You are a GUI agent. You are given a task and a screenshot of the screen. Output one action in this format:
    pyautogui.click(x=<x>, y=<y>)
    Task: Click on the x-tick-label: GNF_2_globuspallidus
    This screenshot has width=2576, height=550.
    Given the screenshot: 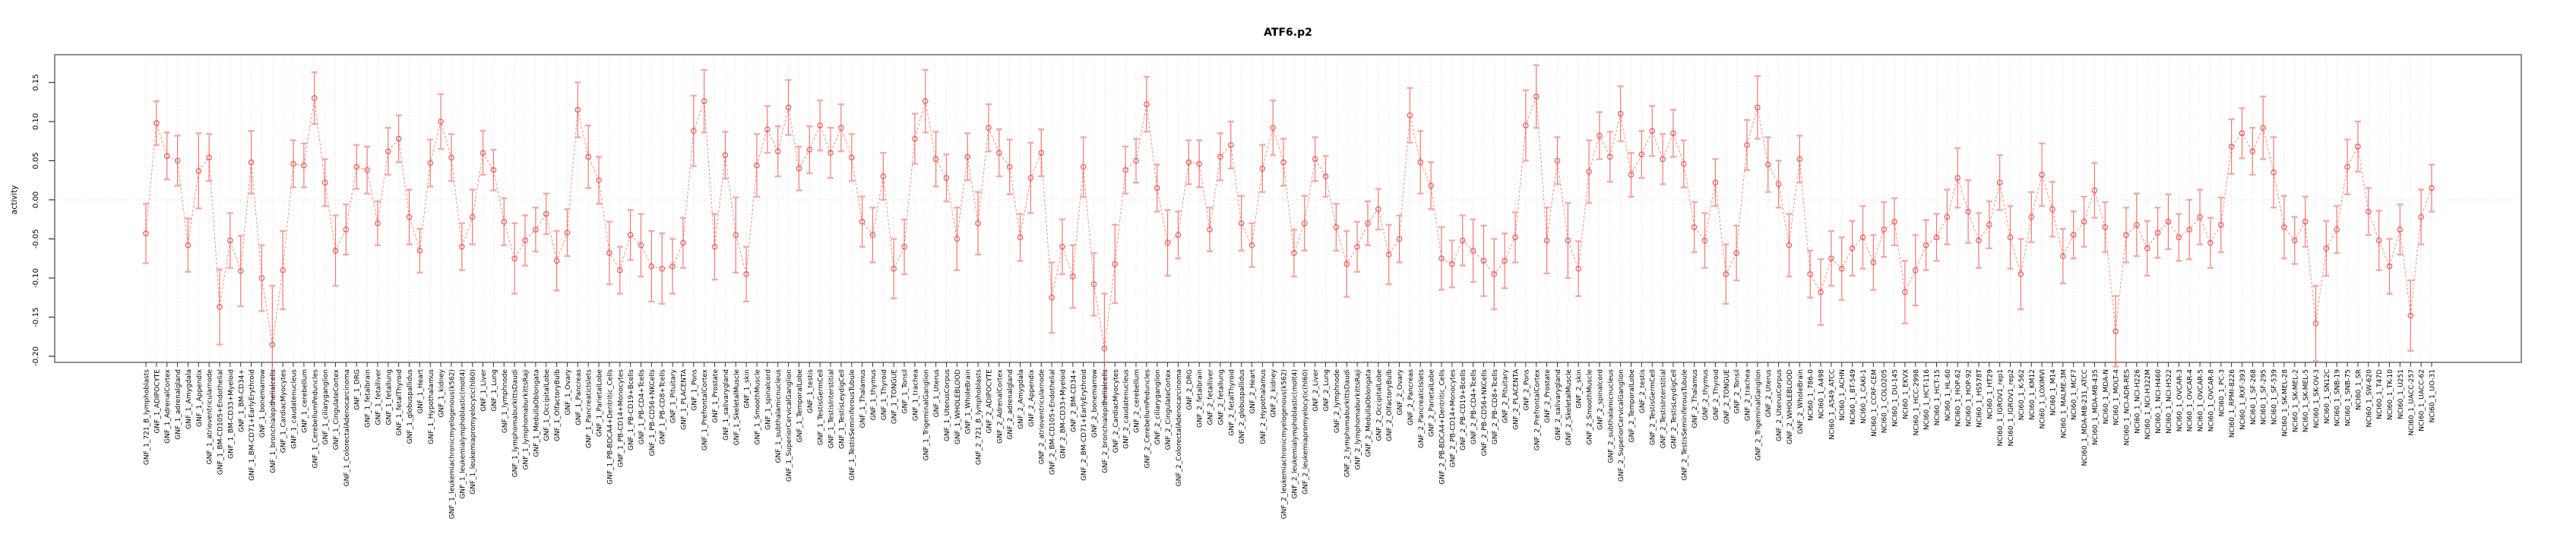 What is the action you would take?
    pyautogui.click(x=1242, y=406)
    